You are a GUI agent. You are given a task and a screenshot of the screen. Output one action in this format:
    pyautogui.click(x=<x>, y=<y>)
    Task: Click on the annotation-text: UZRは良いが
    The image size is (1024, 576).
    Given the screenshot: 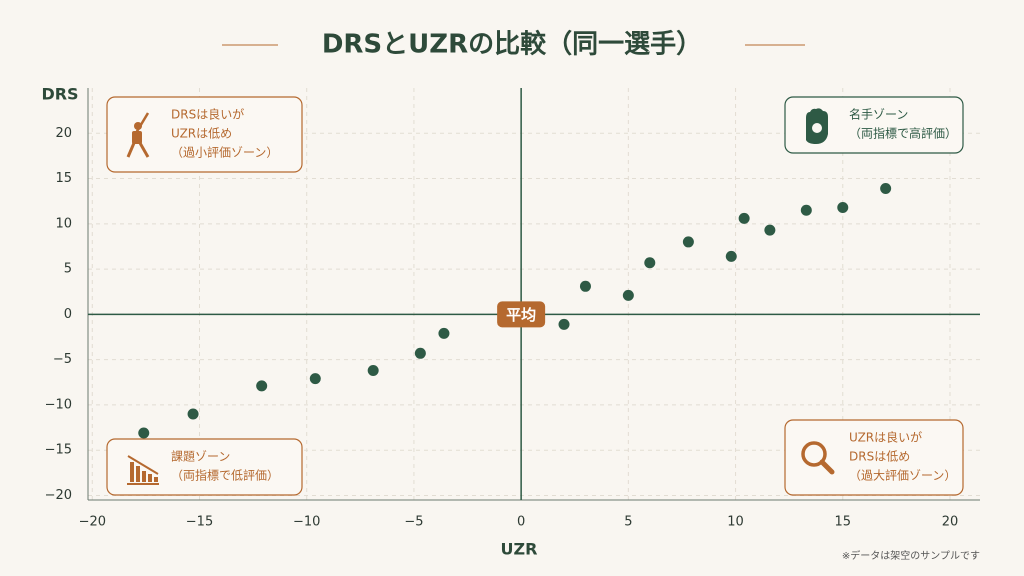 What is the action you would take?
    pyautogui.click(x=885, y=437)
    